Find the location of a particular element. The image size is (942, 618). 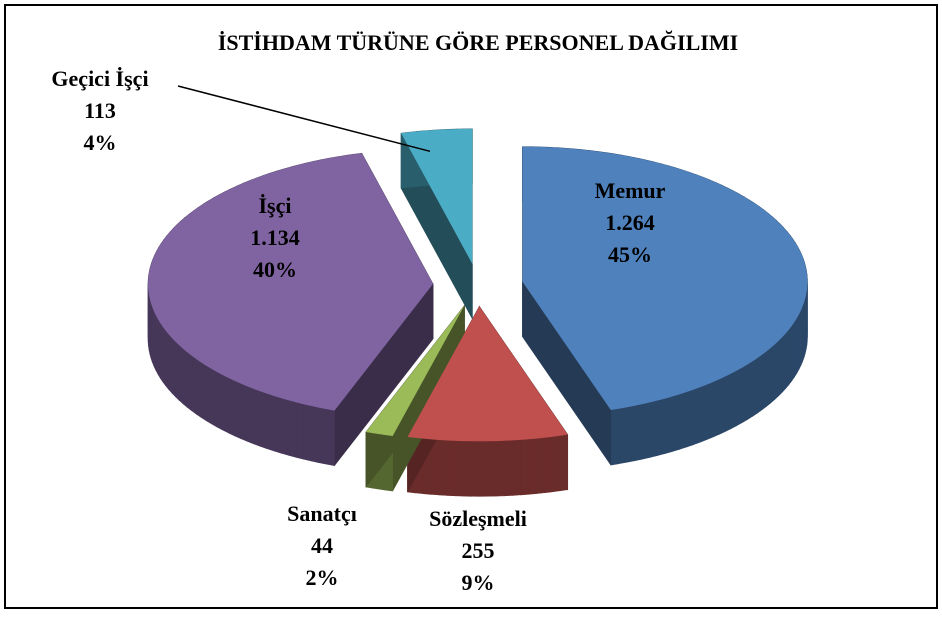

data-label-percent: 45% is located at coordinates (630, 254).